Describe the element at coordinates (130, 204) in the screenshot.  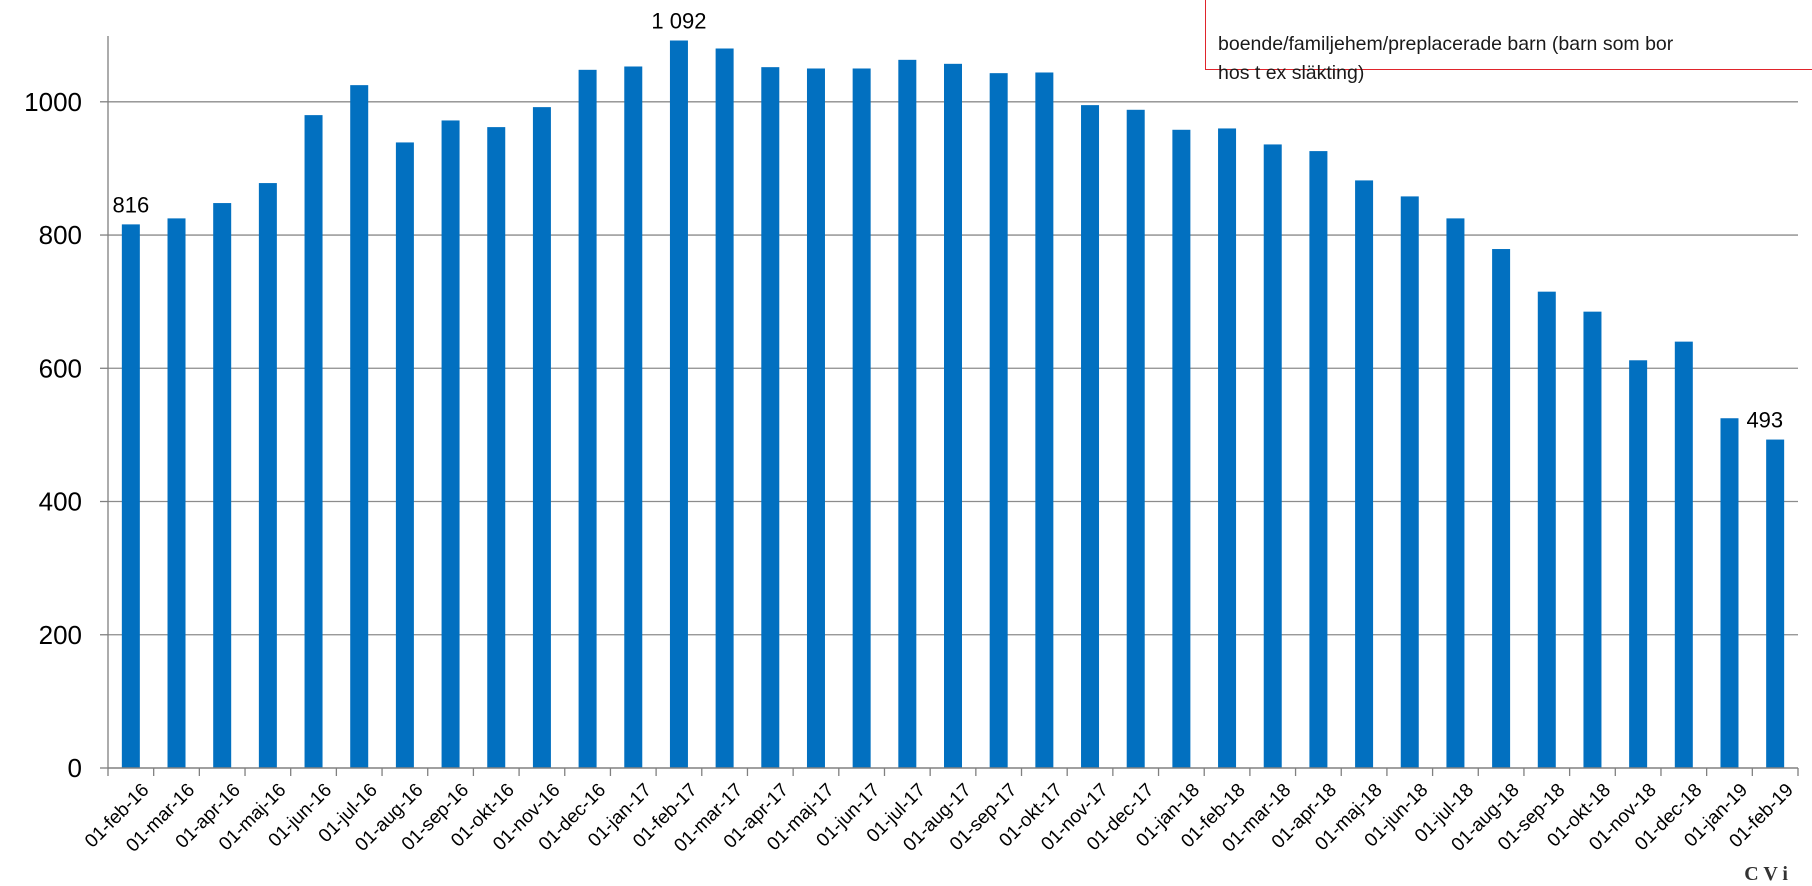
I see `data-label: 816` at that location.